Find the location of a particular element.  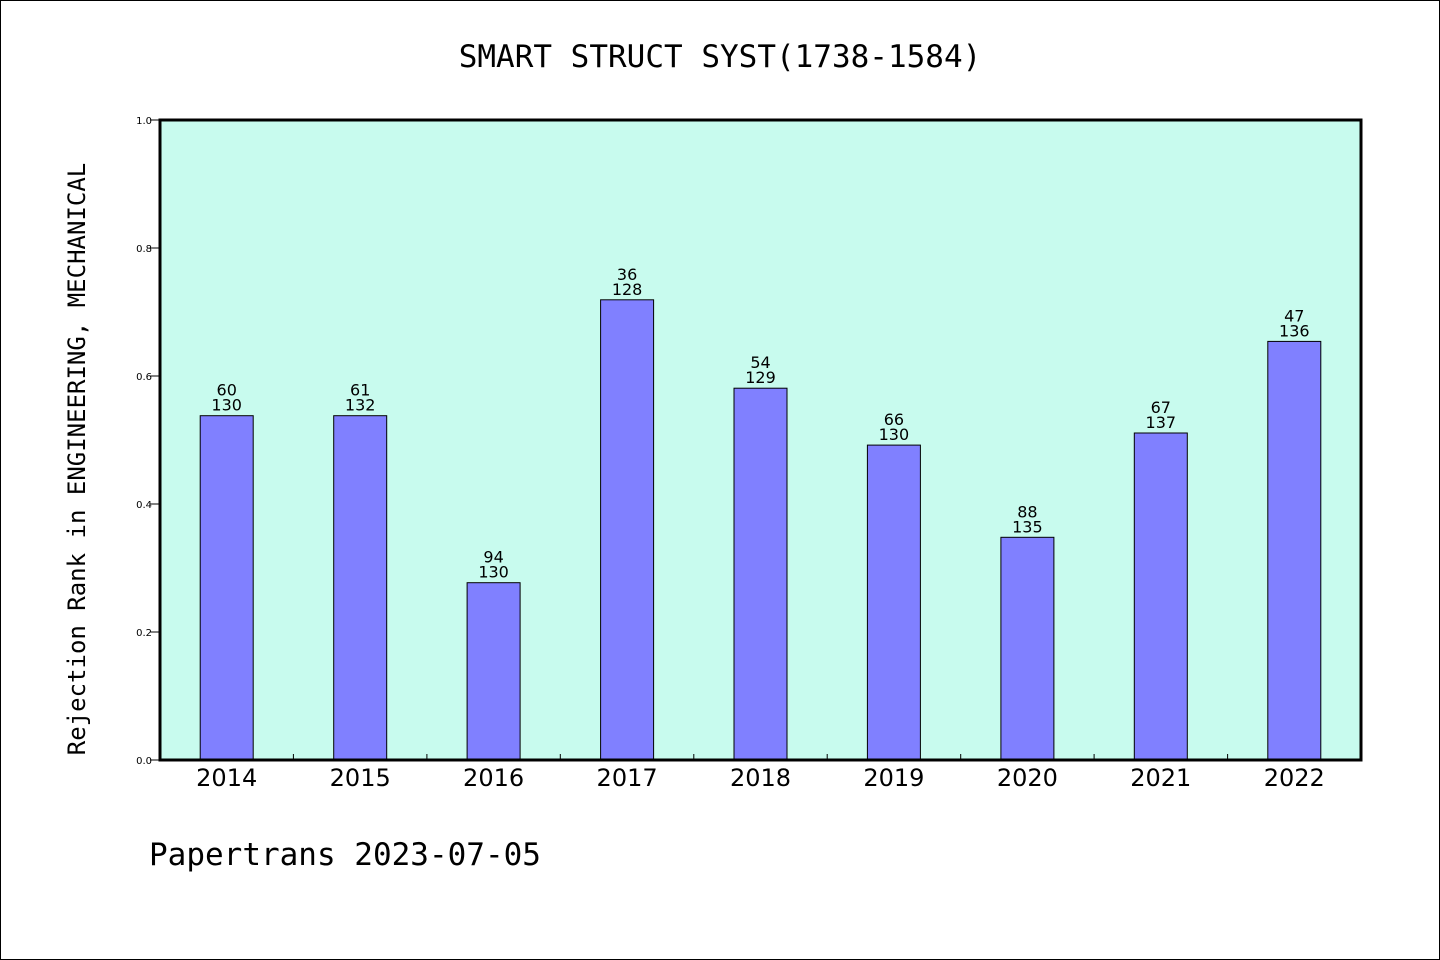

bar-label-top-2022: 47 is located at coordinates (1294, 315).